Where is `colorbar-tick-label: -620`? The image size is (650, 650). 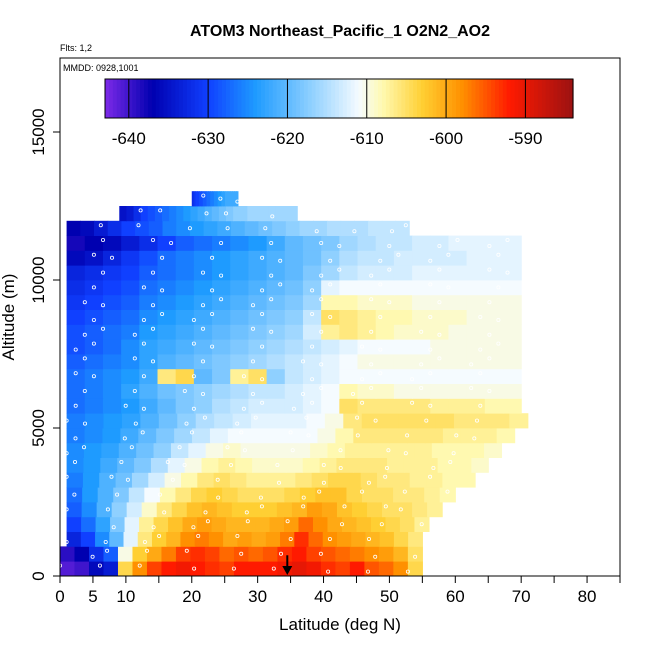
colorbar-tick-label: -620 is located at coordinates (287, 138).